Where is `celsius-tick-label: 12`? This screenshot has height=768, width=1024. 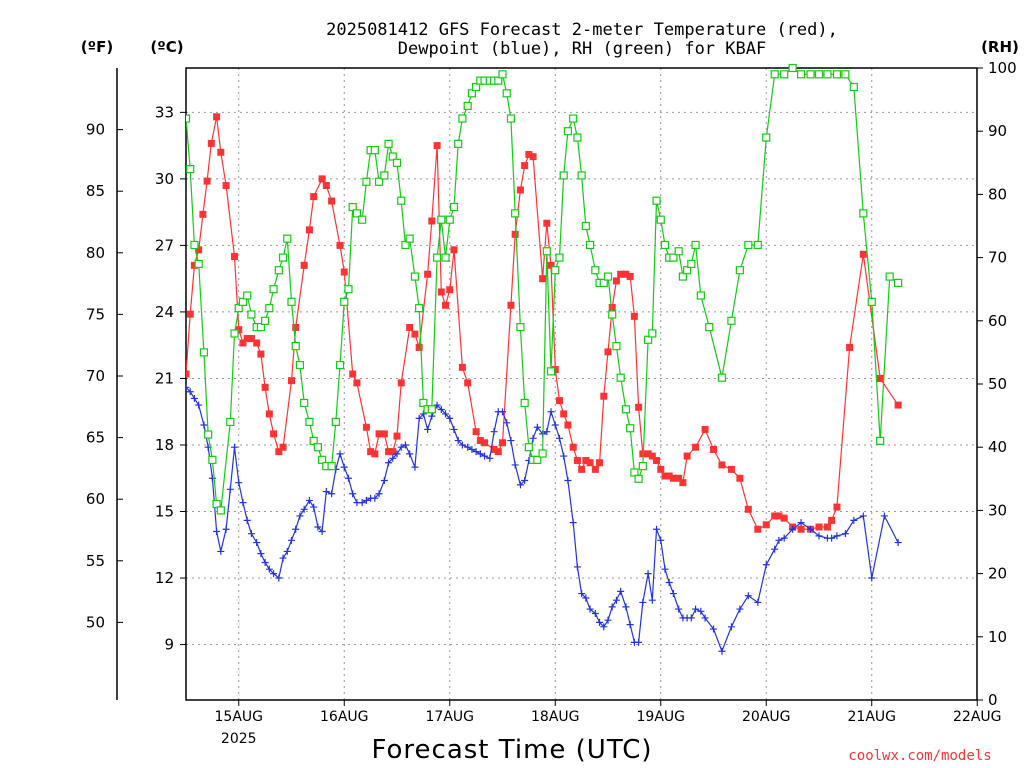
celsius-tick-label: 12 is located at coordinates (164, 578).